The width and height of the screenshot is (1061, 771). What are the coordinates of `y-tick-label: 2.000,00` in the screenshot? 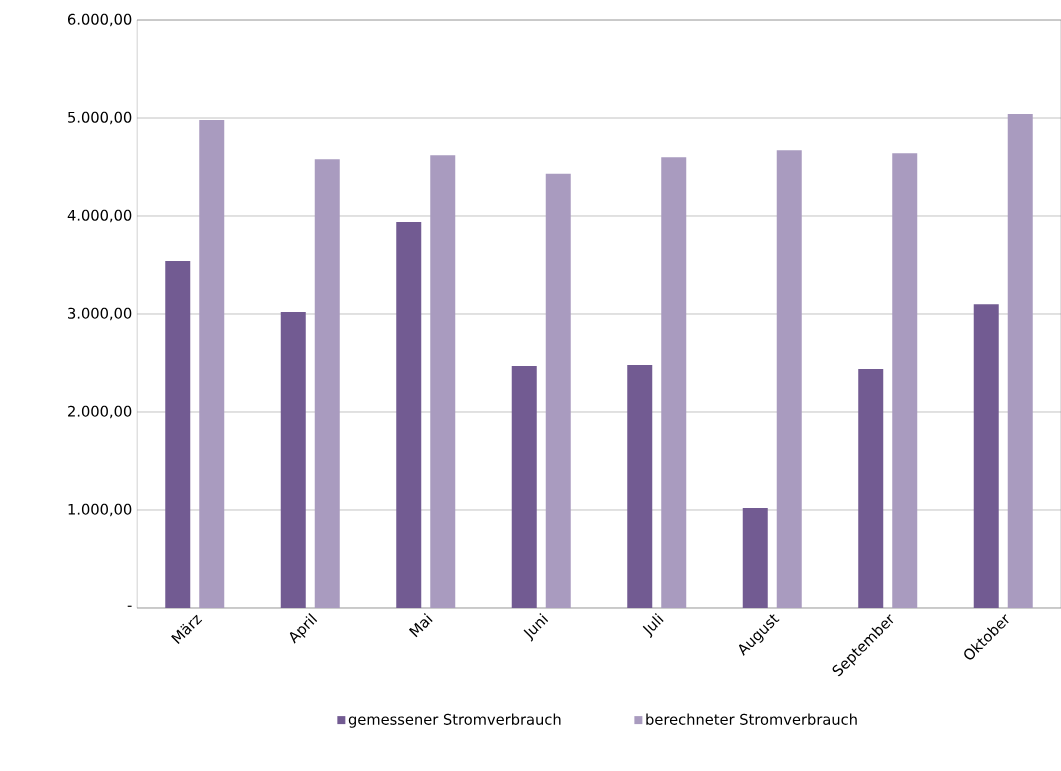 It's located at (100, 412).